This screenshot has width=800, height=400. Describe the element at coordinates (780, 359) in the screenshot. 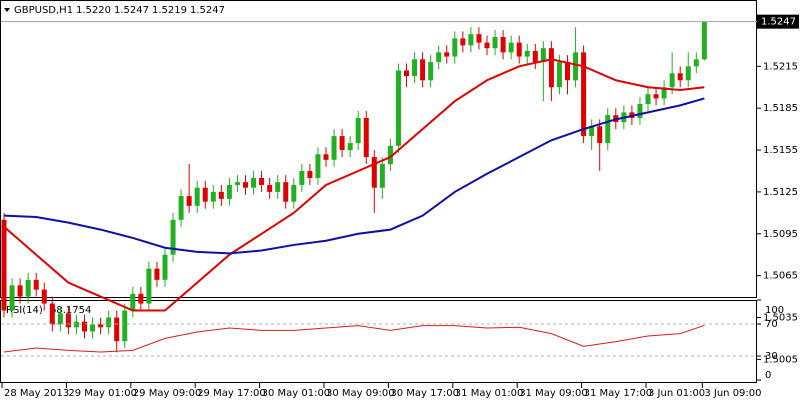

I see `y-tick-label: 1.5005` at that location.